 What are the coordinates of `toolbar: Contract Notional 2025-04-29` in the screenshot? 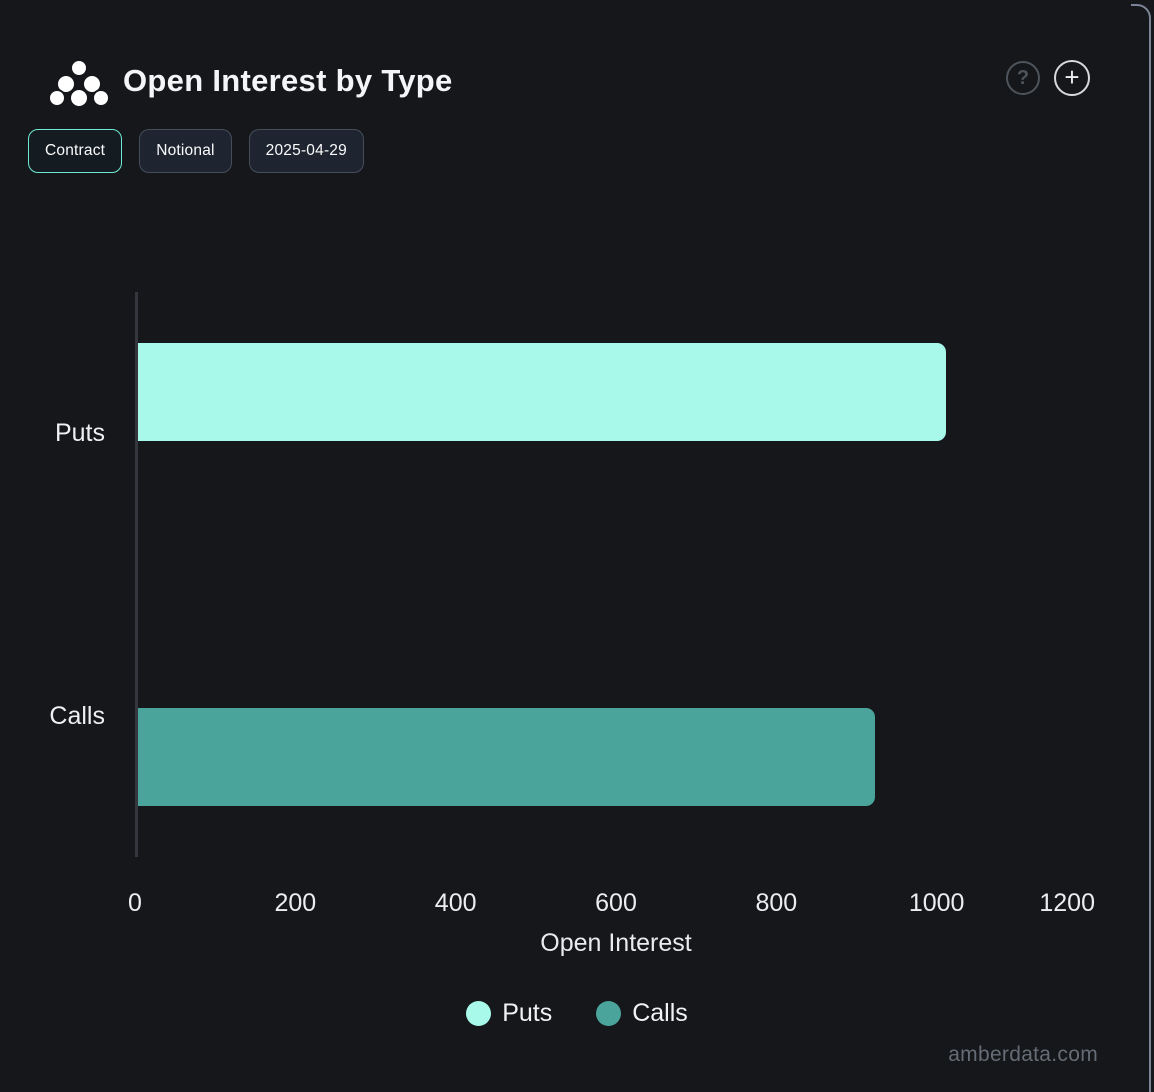 It's located at (196, 151).